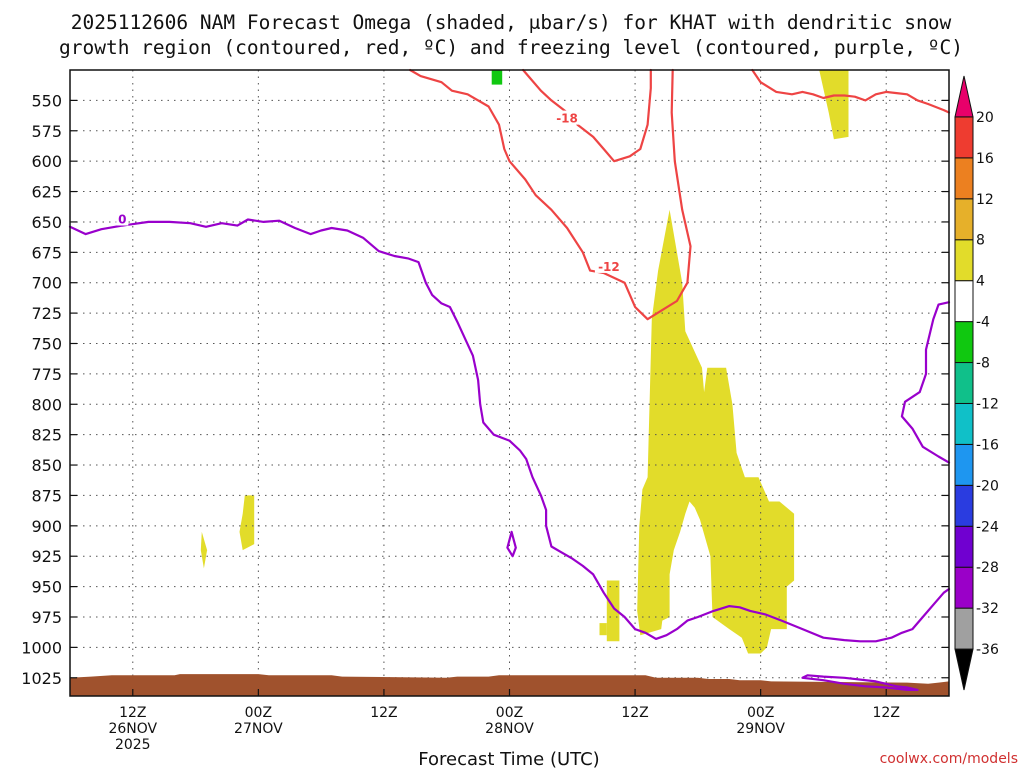  I want to click on y-tick-label-625: 625, so click(46, 192).